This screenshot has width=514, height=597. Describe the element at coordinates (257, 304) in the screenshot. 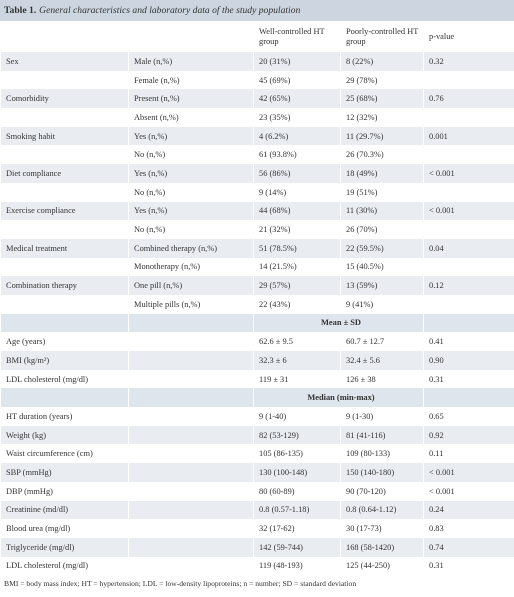

I see `table-row: Multiple pills (n,%) 22 (43%) 9 (41%)` at that location.